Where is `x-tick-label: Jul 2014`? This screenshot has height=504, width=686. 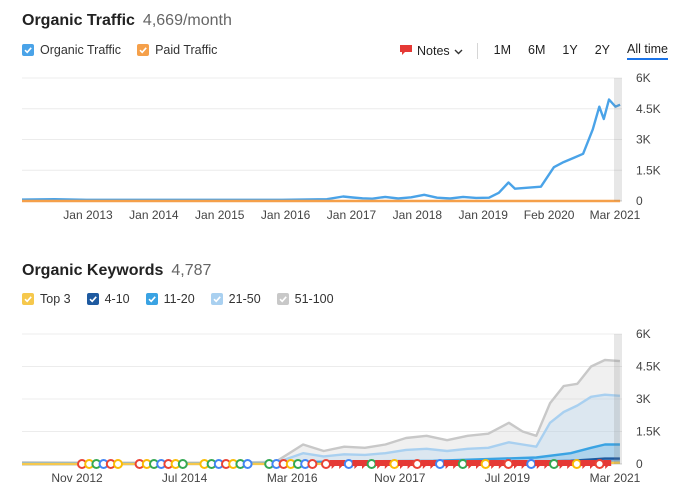
x-tick-label: Jul 2014 is located at coordinates (185, 478).